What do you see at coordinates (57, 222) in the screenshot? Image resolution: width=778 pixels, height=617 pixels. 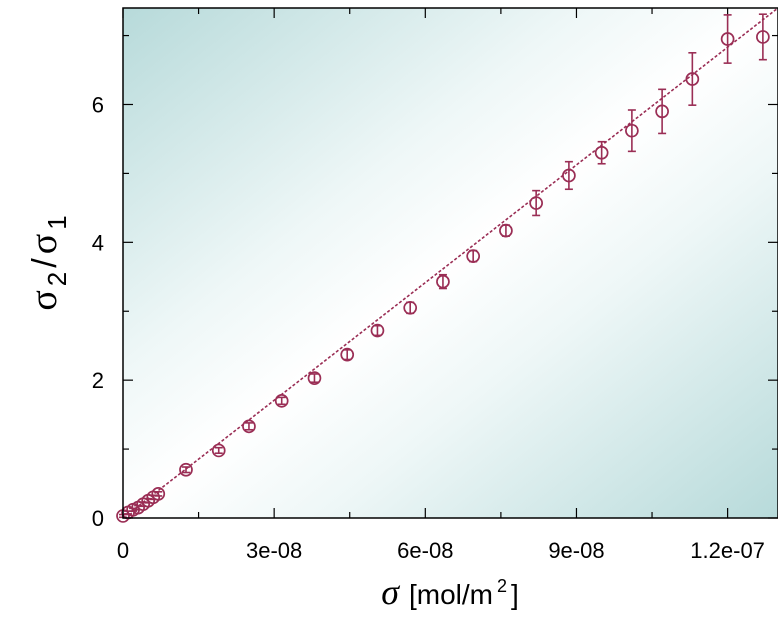 I see `y-axis-denominator-sub: 1` at bounding box center [57, 222].